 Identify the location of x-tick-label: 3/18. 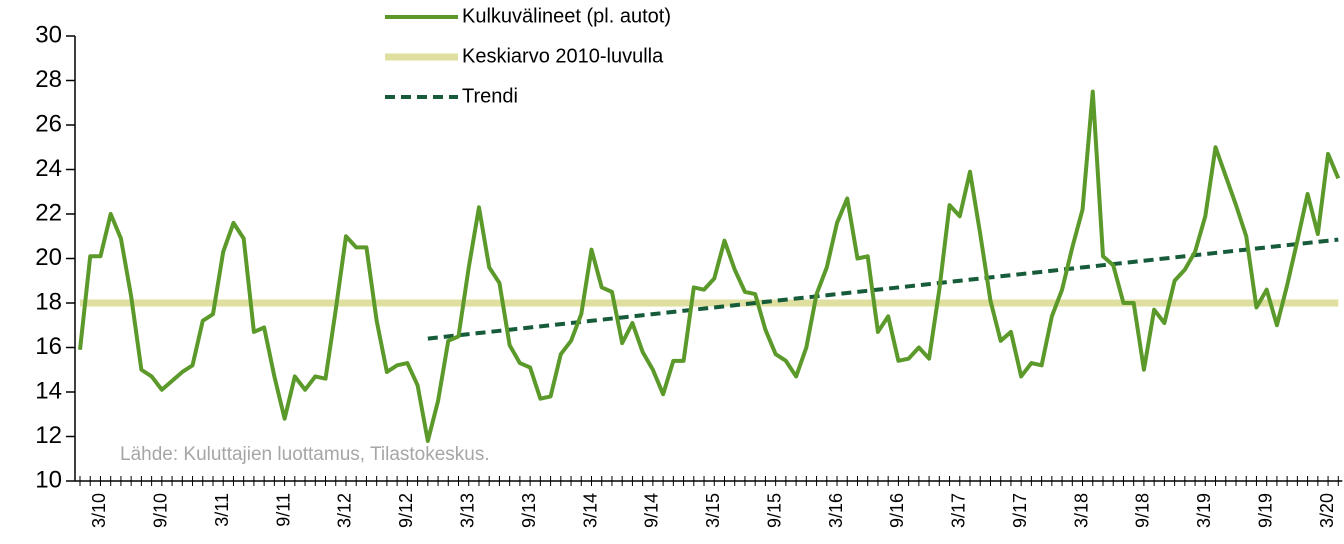
(1081, 510).